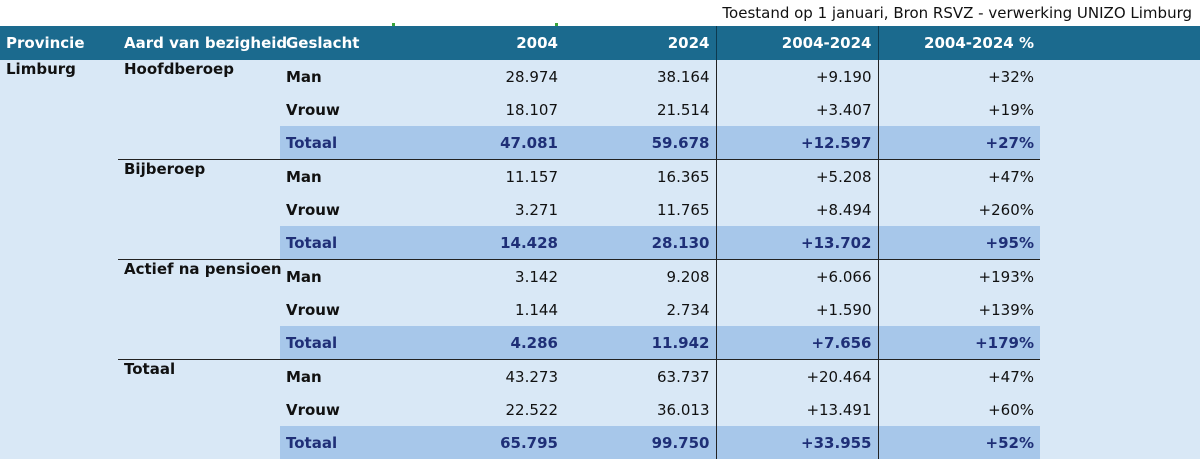  I want to click on value-2004-cell: 43.273, so click(480, 376).